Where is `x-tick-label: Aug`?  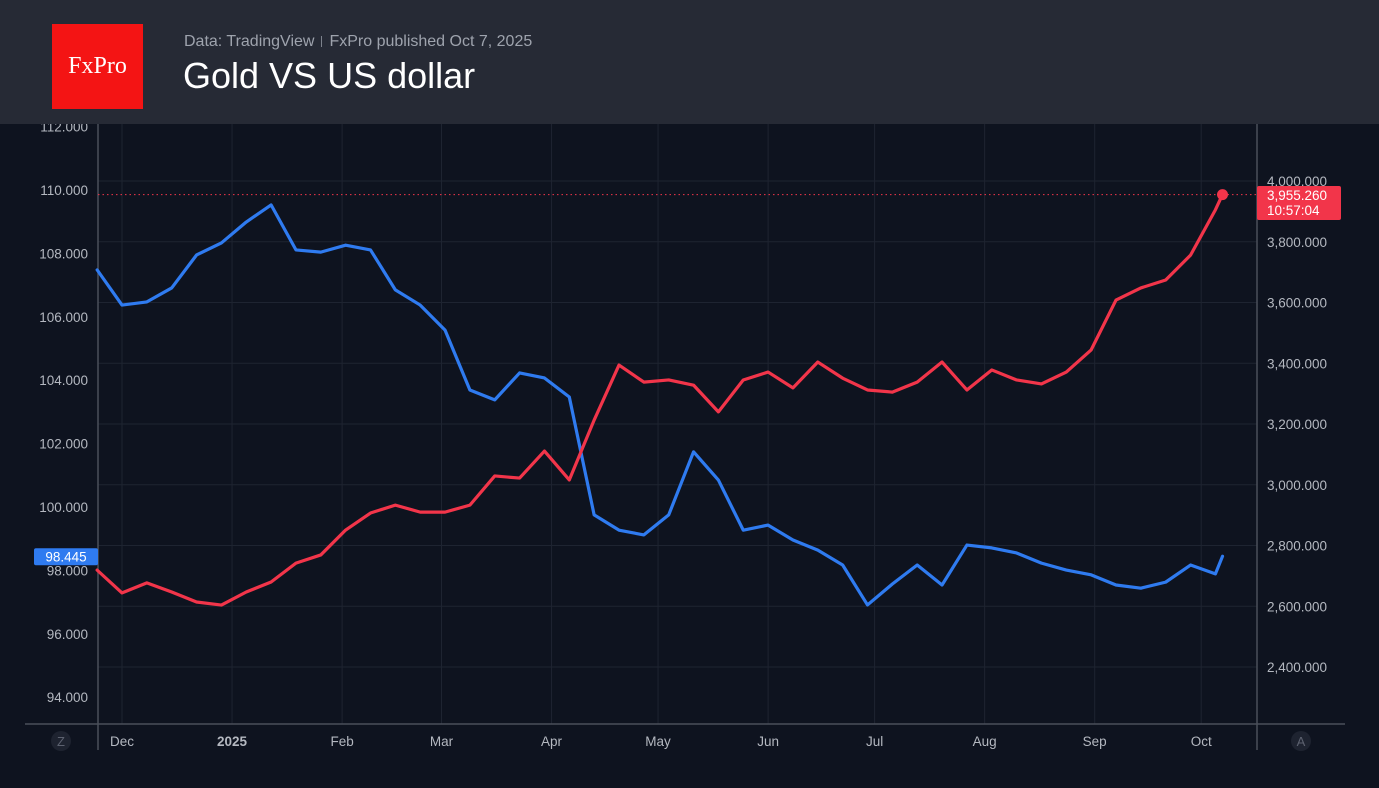 x-tick-label: Aug is located at coordinates (985, 741).